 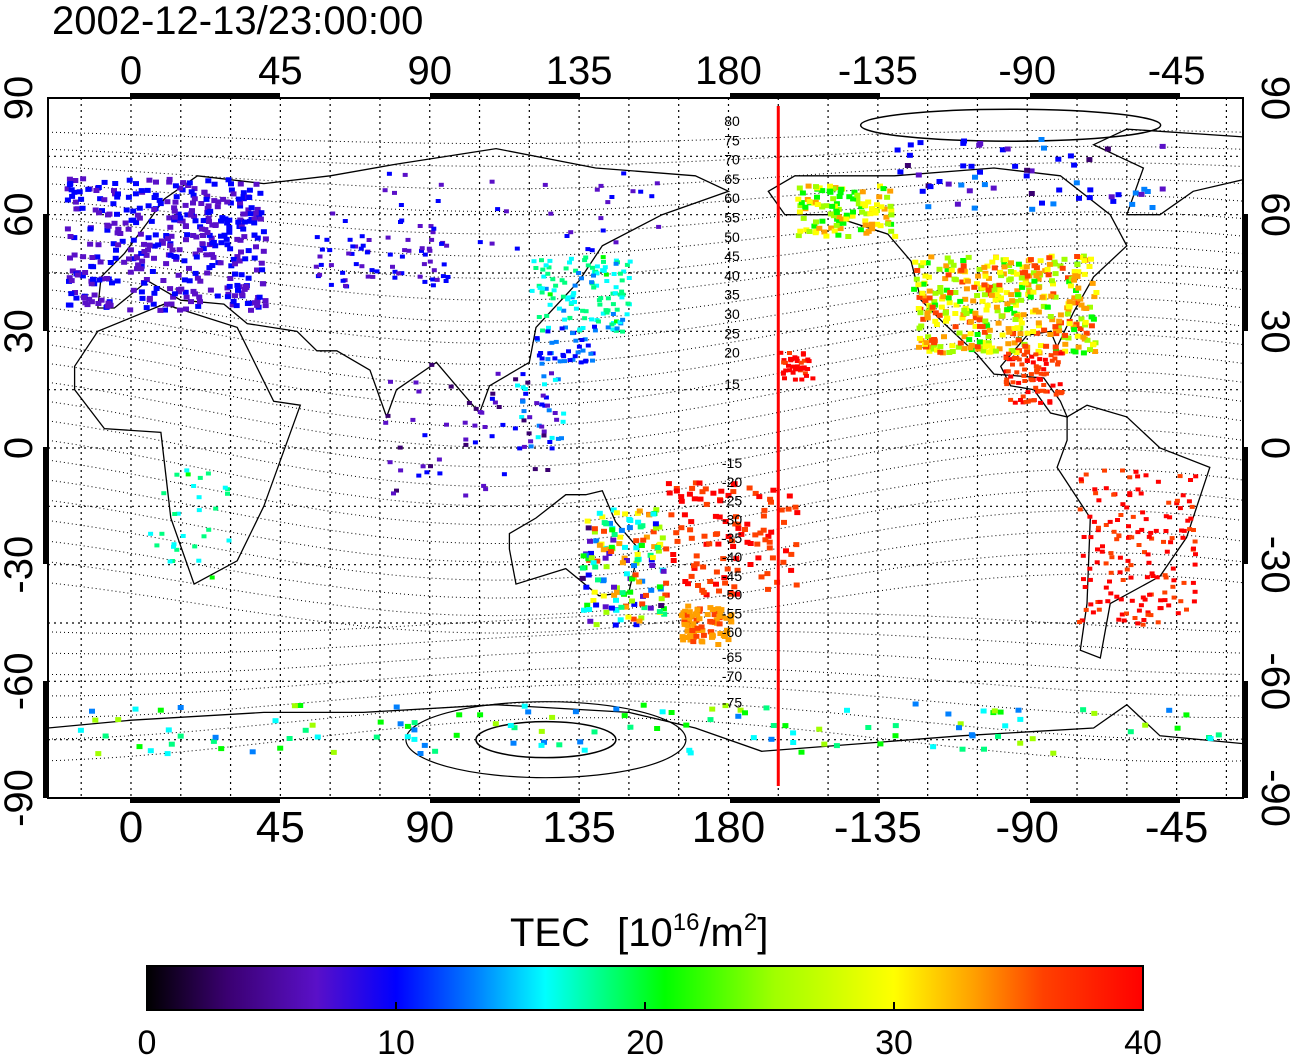 I want to click on left-tick-label: 90, so click(x=20, y=98).